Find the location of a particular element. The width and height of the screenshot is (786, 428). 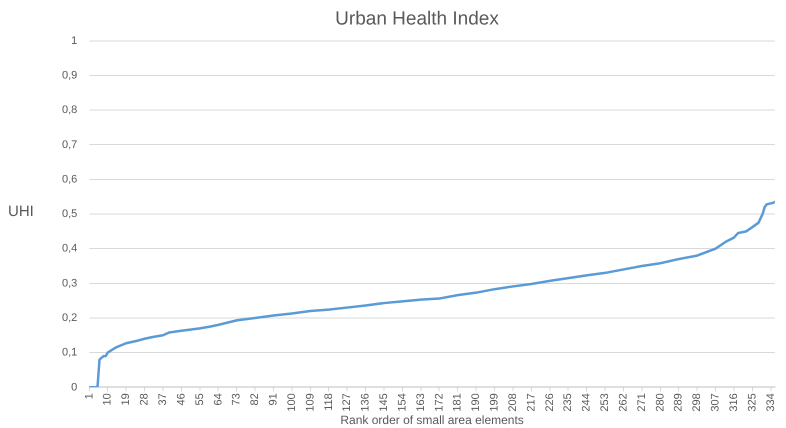

x-tick-label: 19 is located at coordinates (126, 399).